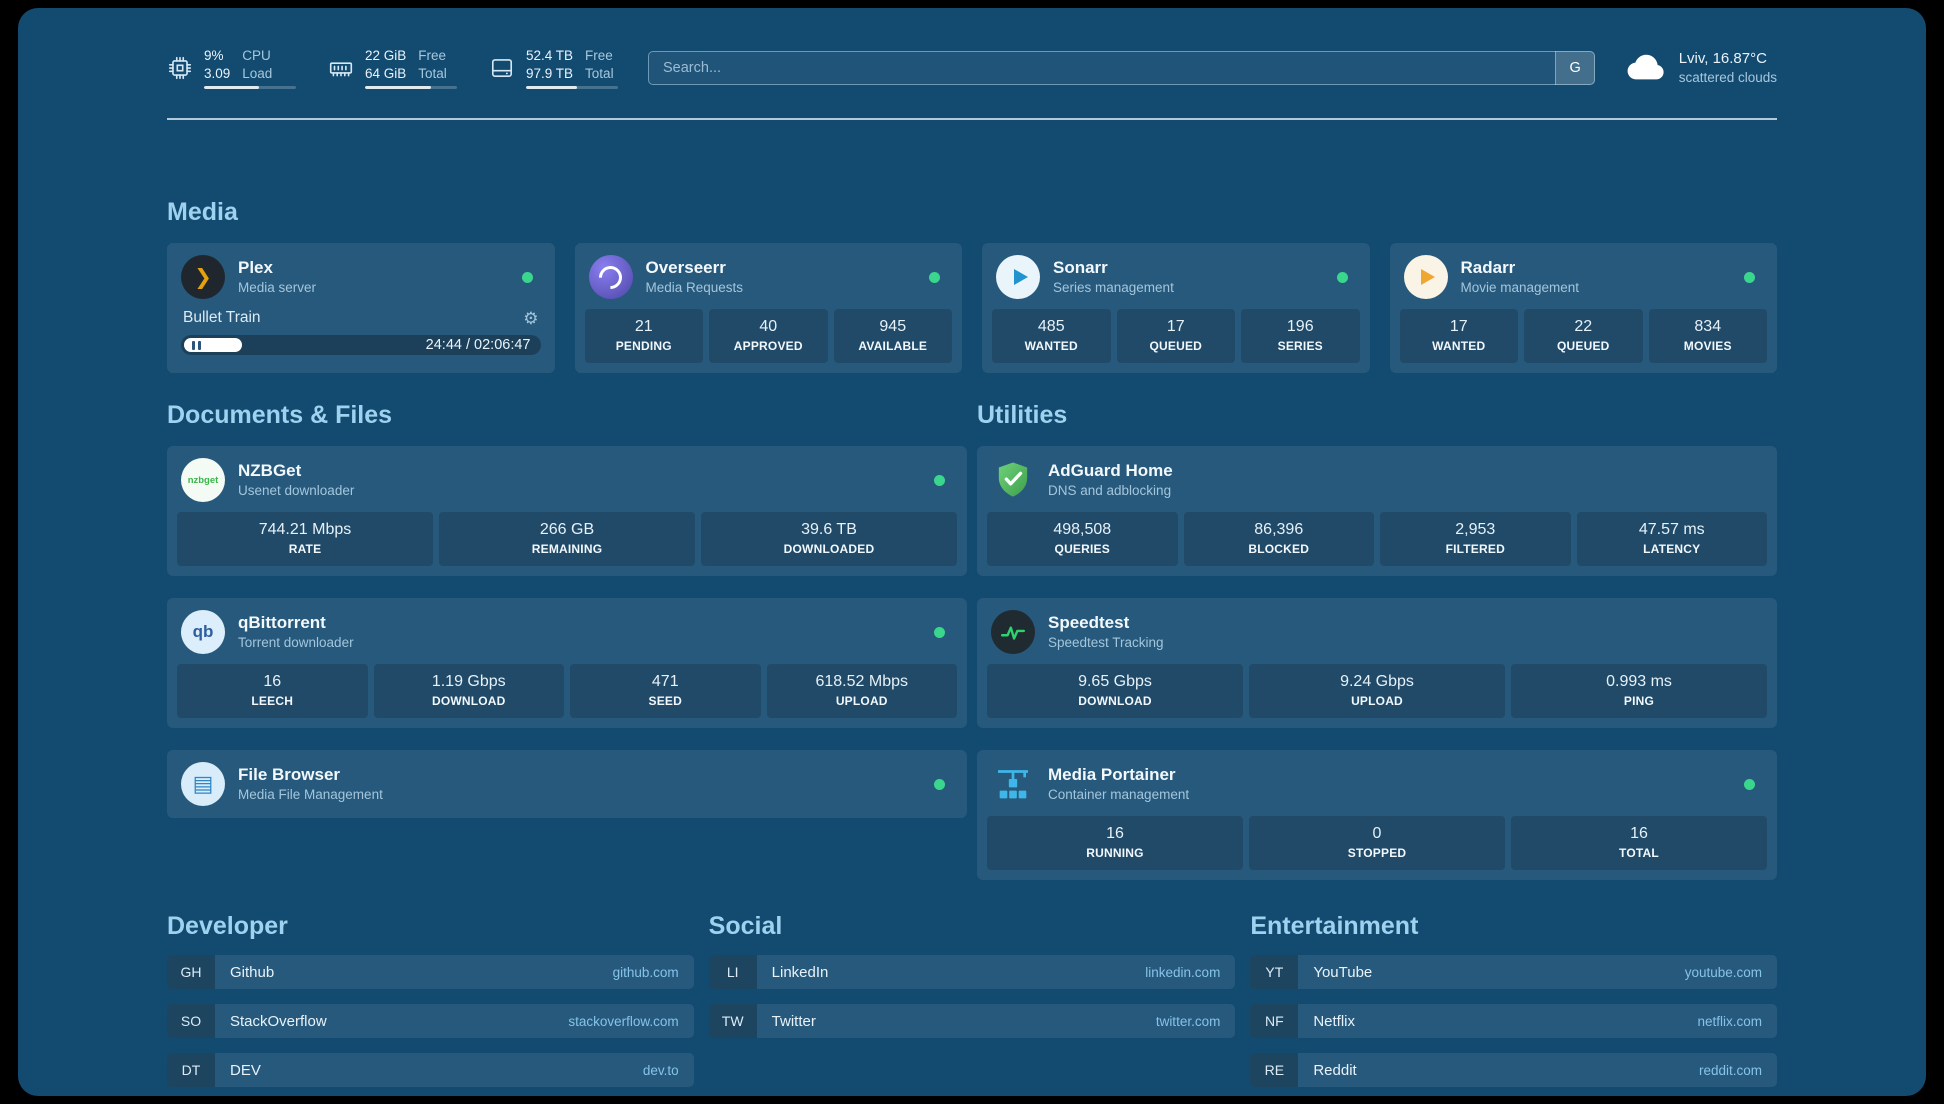  I want to click on stat-value: 21, so click(643, 326).